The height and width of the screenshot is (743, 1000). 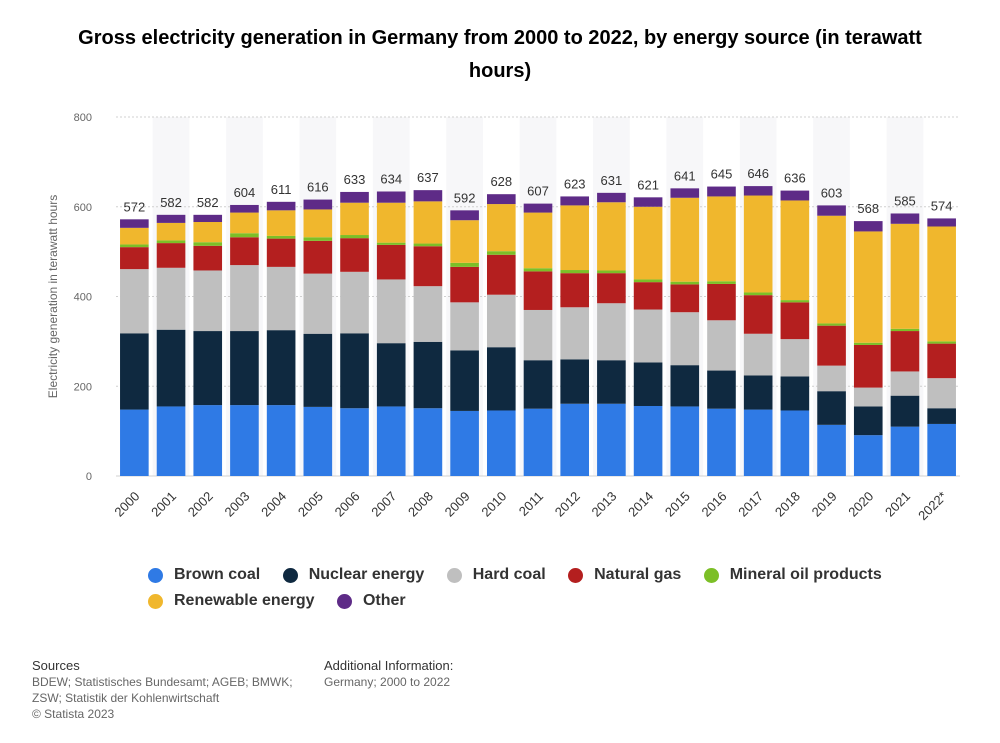 What do you see at coordinates (942, 205) in the screenshot?
I see `total-label: 574` at bounding box center [942, 205].